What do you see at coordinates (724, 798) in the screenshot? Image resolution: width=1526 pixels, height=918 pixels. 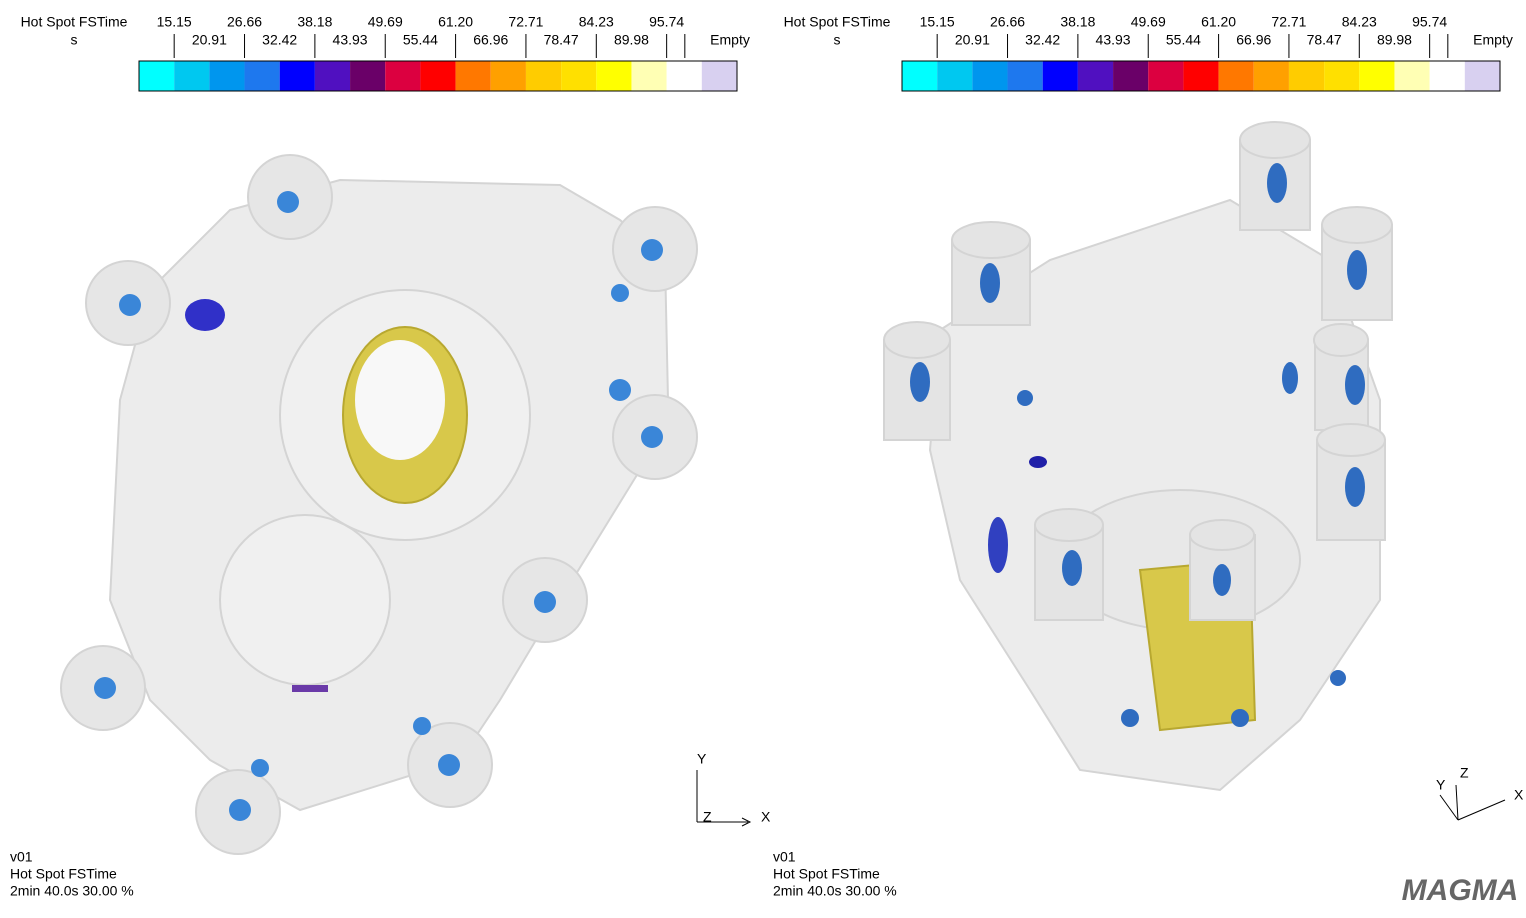 I see `left-axis-triad` at bounding box center [724, 798].